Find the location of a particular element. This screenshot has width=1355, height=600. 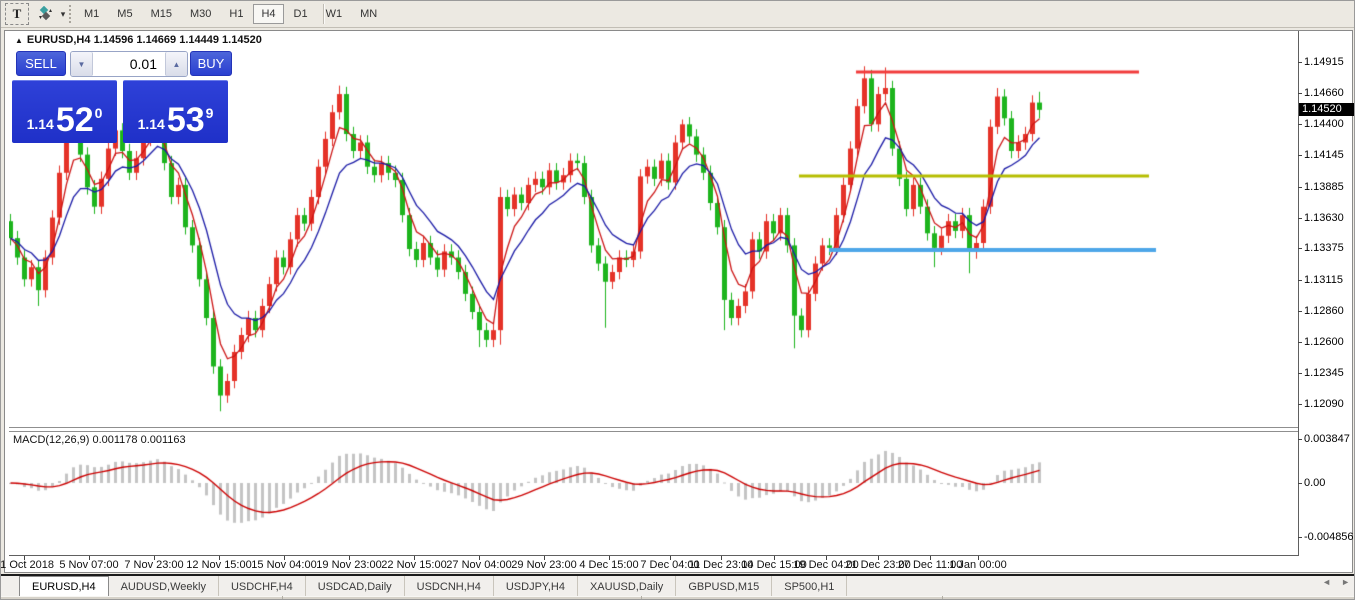

chart-tab-USDCNH-H4: USDCNH,H4 is located at coordinates (449, 586).